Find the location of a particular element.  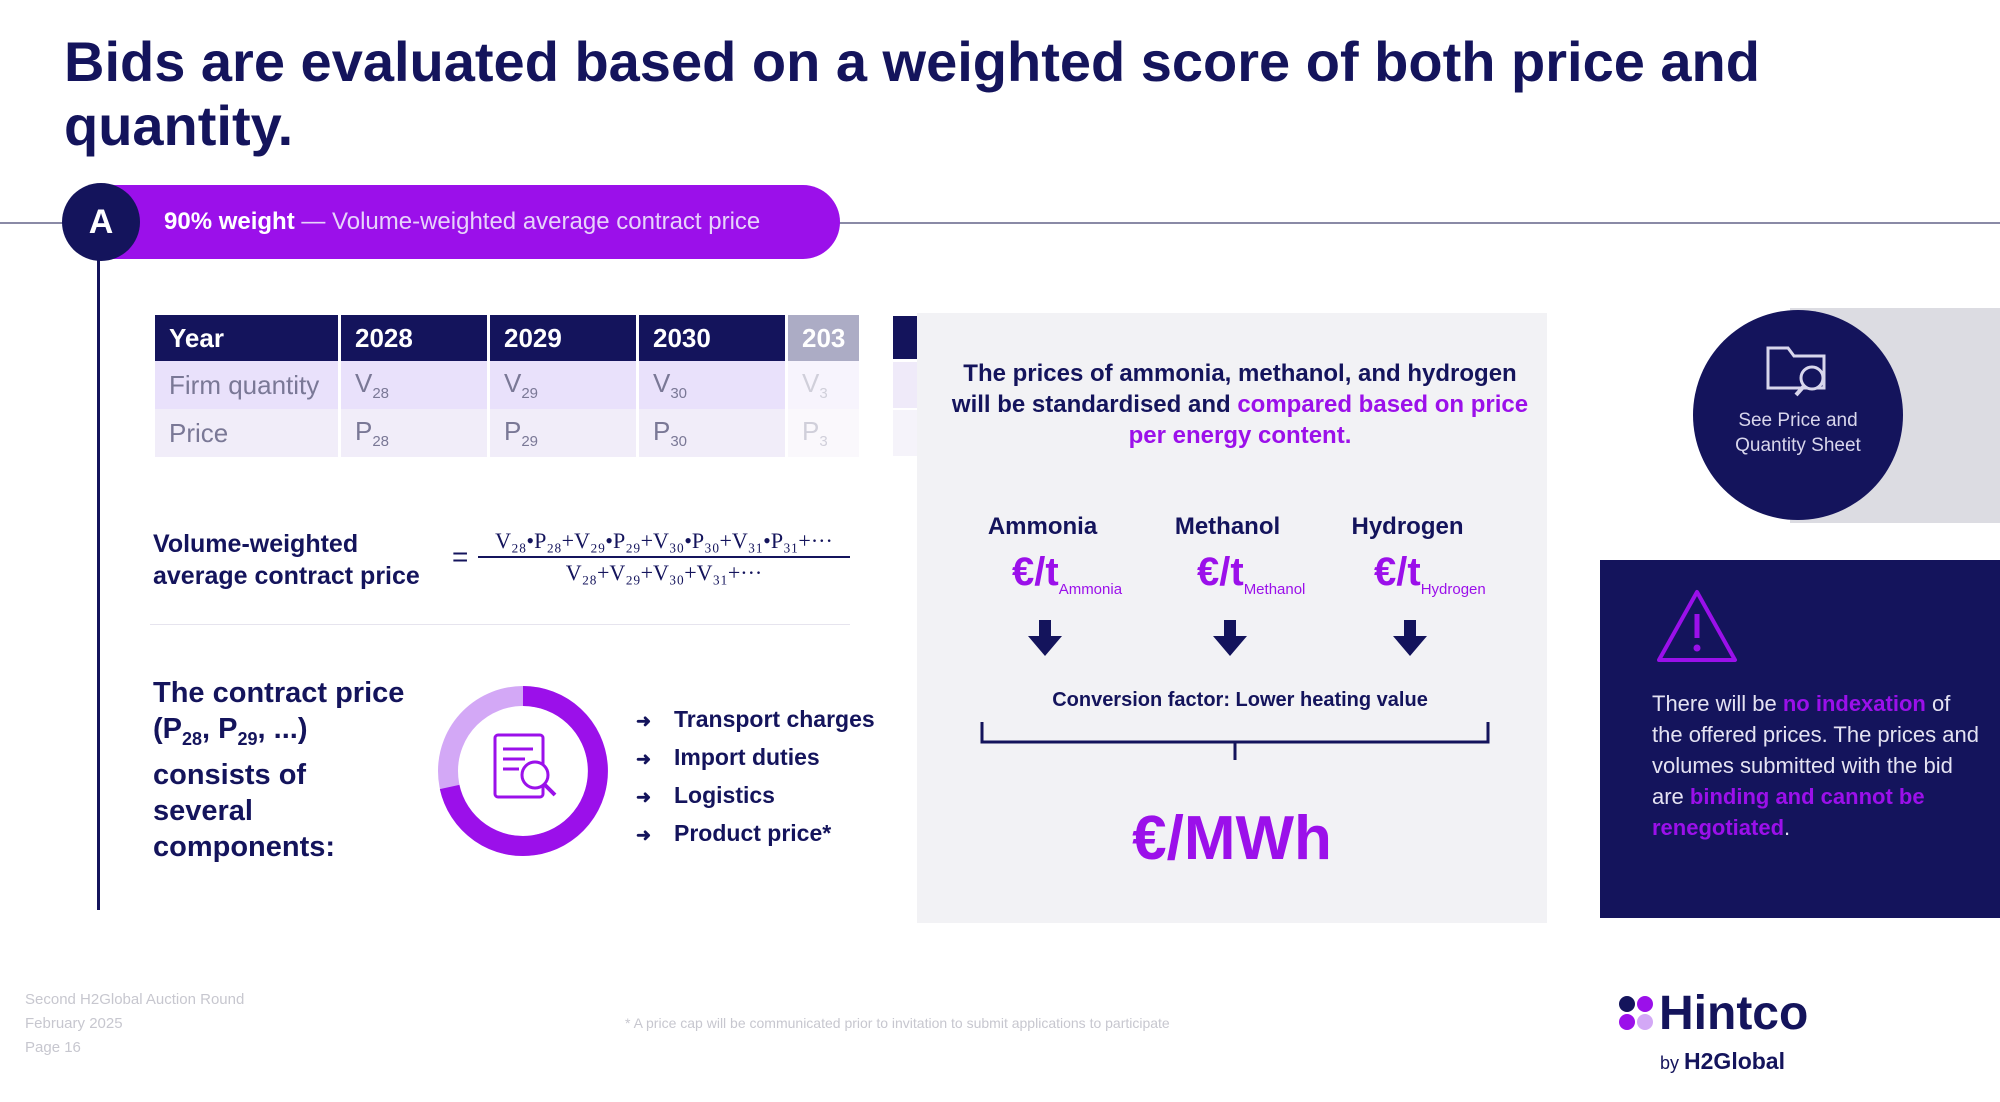

table-row-label: Firm quantity is located at coordinates (248, 385).